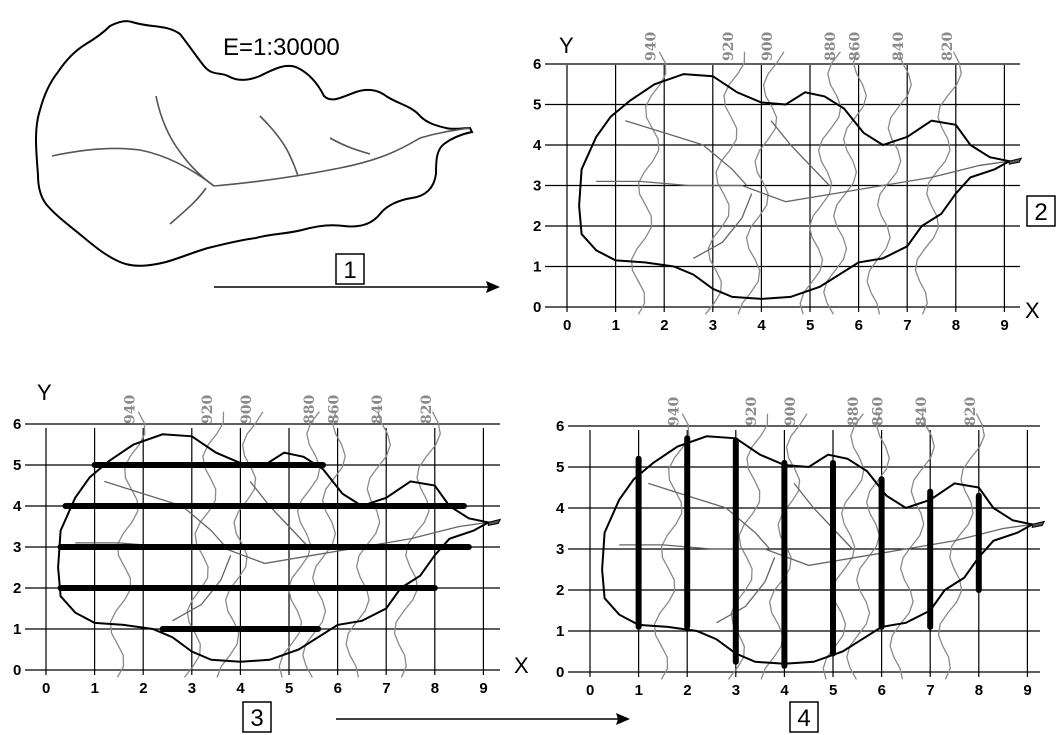 This screenshot has width=1058, height=735. I want to click on y-axis-ticks: 0 1 2 3 4 5 6, so click(560, 549).